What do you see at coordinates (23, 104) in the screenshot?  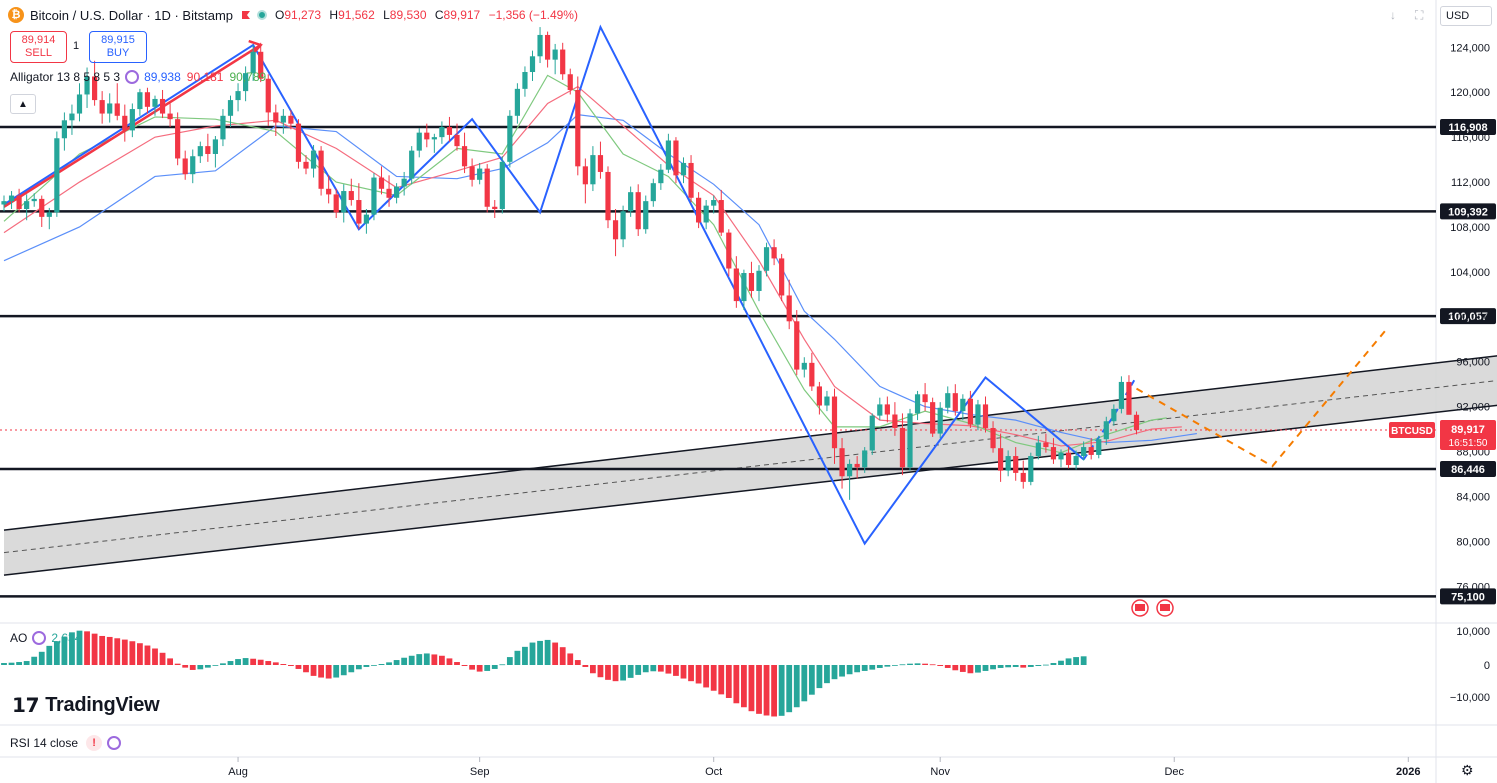 I see `collapse-legend-button: ▲` at bounding box center [23, 104].